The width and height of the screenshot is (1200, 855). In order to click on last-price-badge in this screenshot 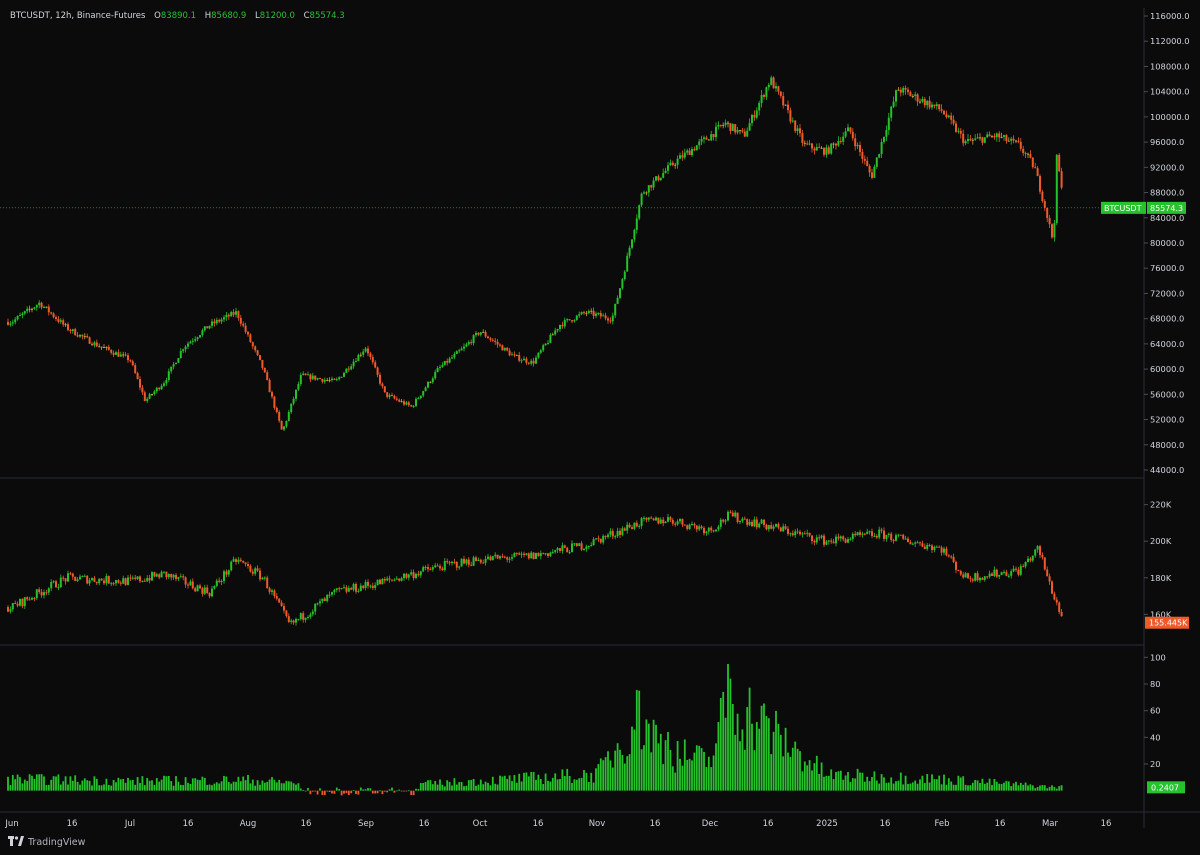, I will do `click(1166, 207)`.